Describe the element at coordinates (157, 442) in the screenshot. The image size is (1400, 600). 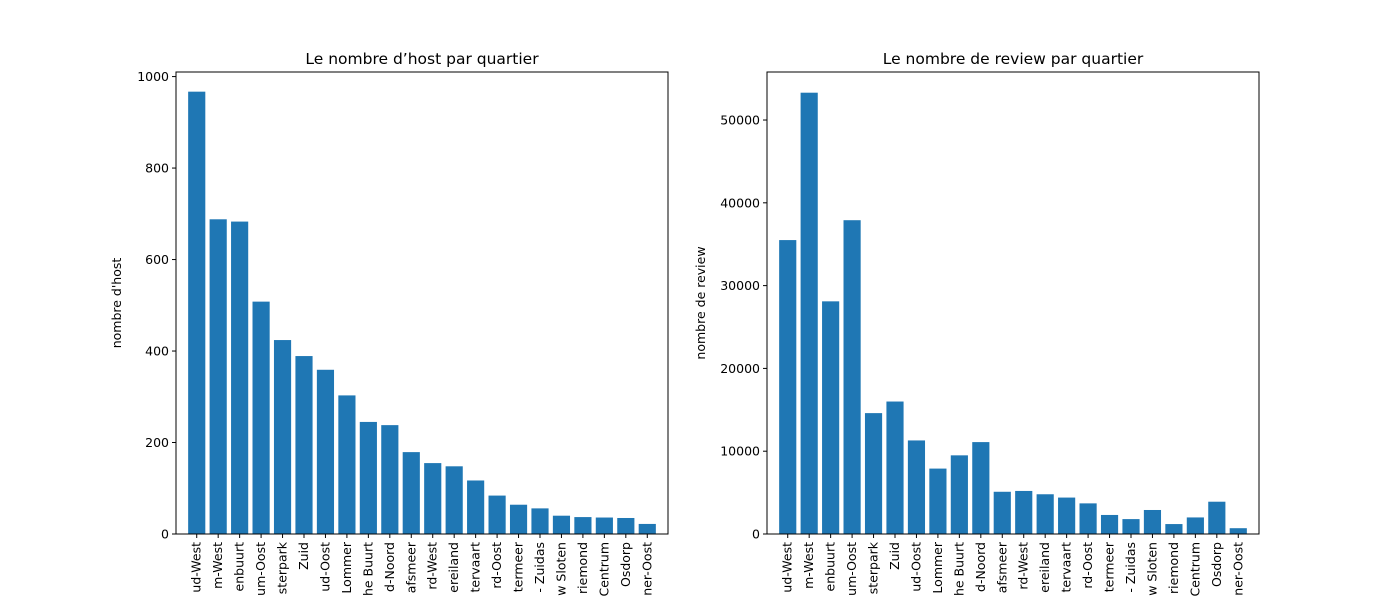
I see `y-tick-label: 200` at that location.